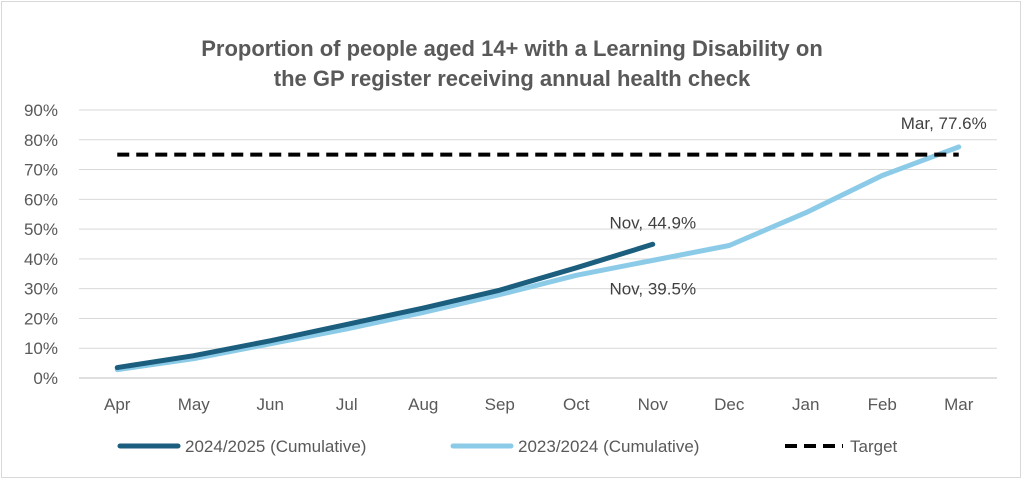  Describe the element at coordinates (608, 446) in the screenshot. I see `legend-label: 2023/2024 (Cumulative)` at that location.